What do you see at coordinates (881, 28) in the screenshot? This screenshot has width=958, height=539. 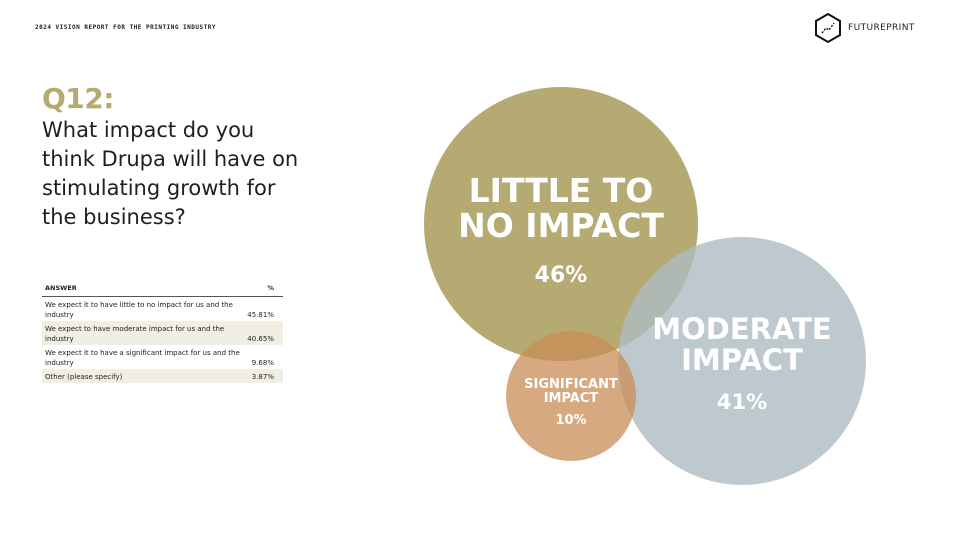 I see `brand-name: FUTUREPRINT` at bounding box center [881, 28].